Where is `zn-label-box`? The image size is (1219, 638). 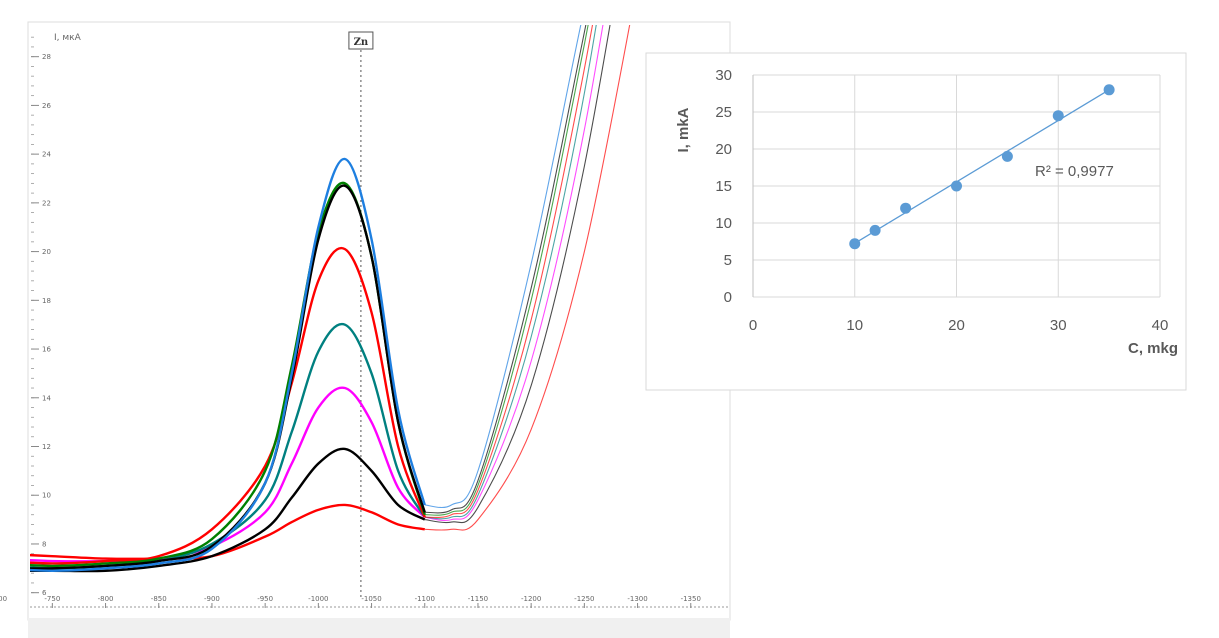
zn-label-box is located at coordinates (361, 40).